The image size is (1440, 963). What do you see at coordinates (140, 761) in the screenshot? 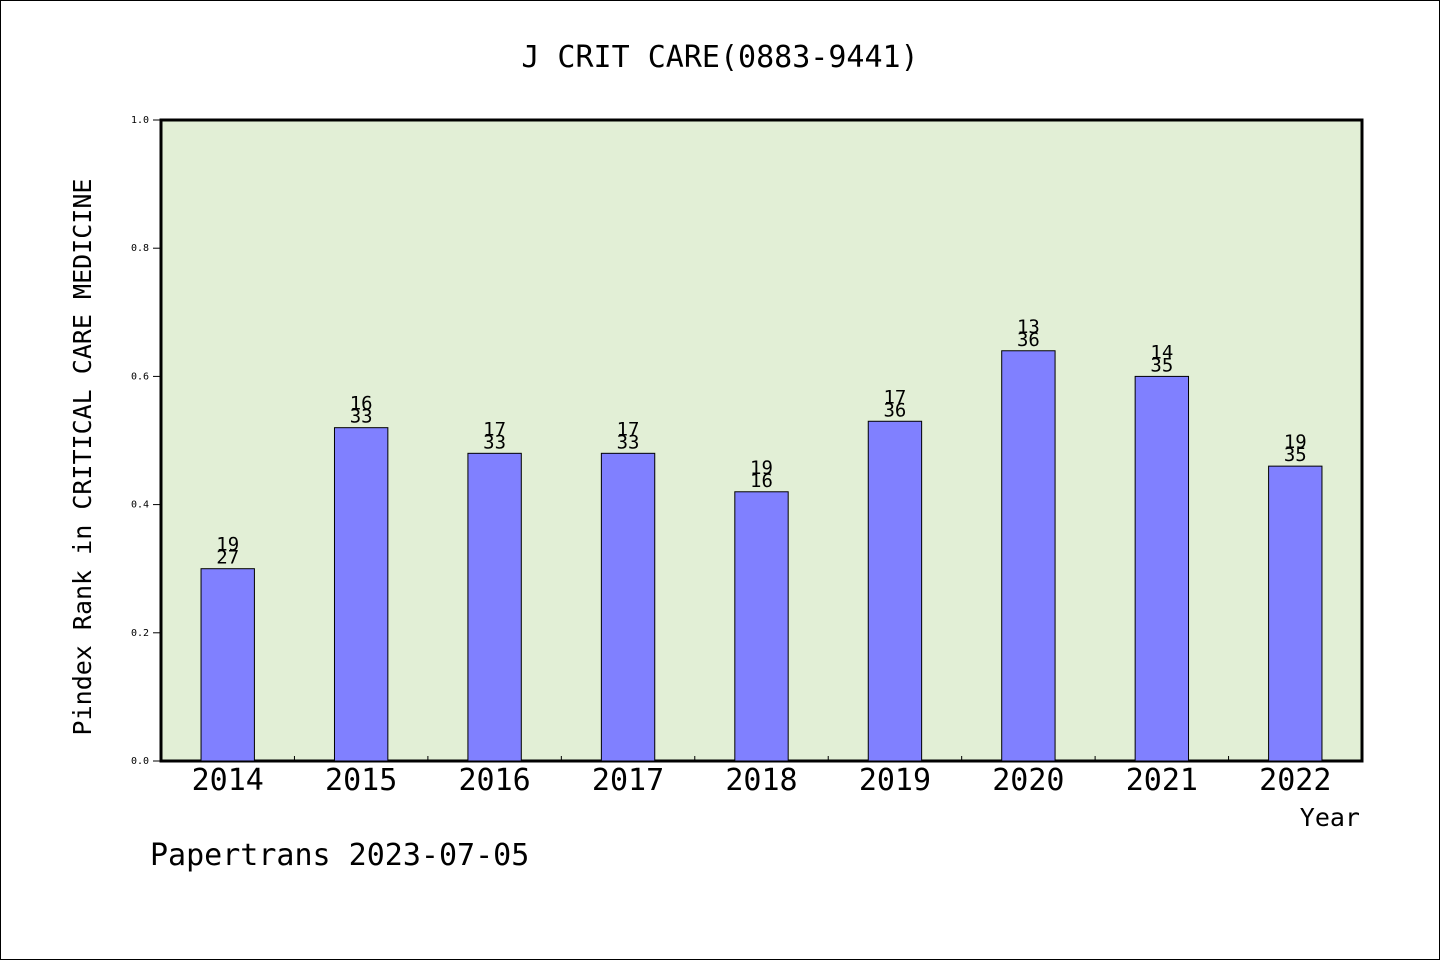
I see `y-tick-label: 0.0` at bounding box center [140, 761].